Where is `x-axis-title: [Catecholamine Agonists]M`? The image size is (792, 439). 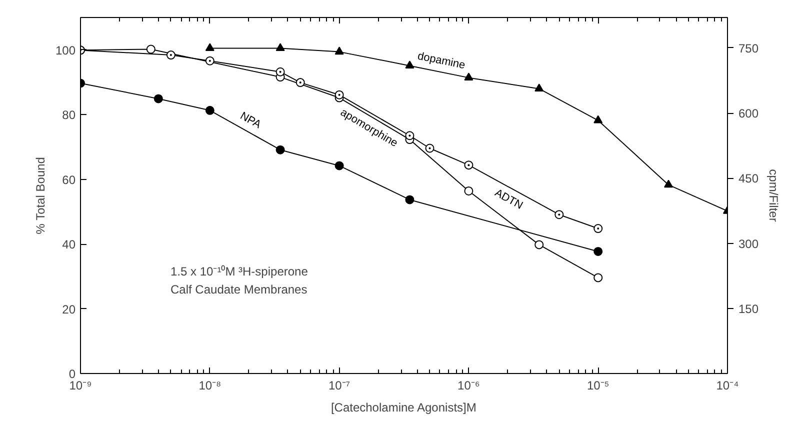
x-axis-title: [Catecholamine Agonists]M is located at coordinates (403, 407).